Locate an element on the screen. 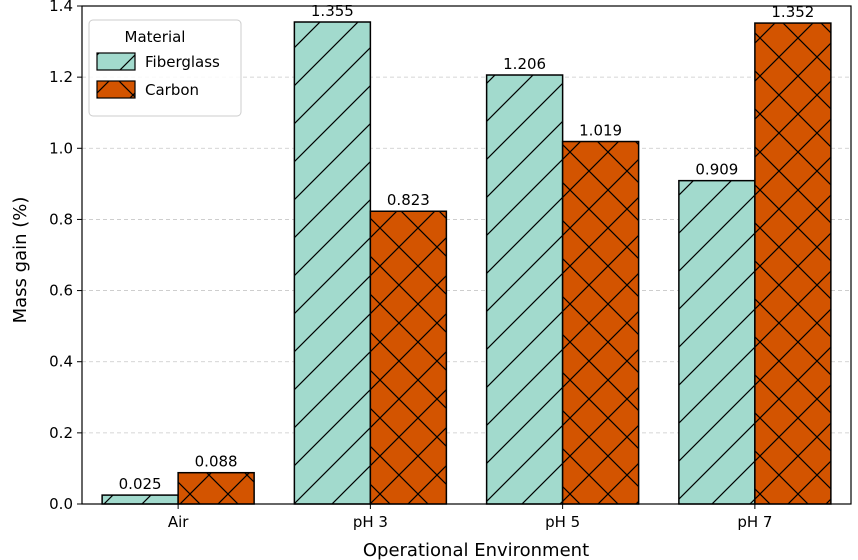 The image size is (858, 560). legend-entry-label: Fiberglass is located at coordinates (182, 62).